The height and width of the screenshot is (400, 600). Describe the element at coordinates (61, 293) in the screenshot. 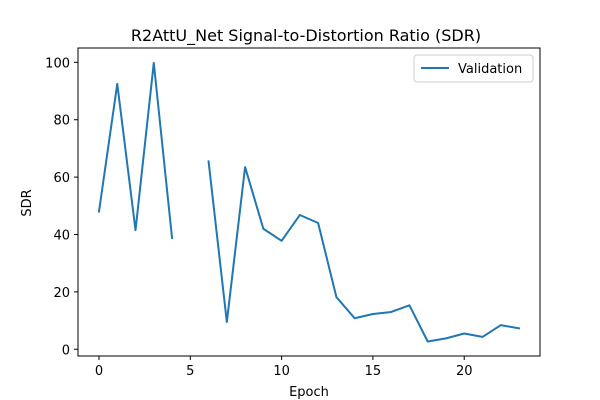

I see `y-tick-label: 20` at that location.